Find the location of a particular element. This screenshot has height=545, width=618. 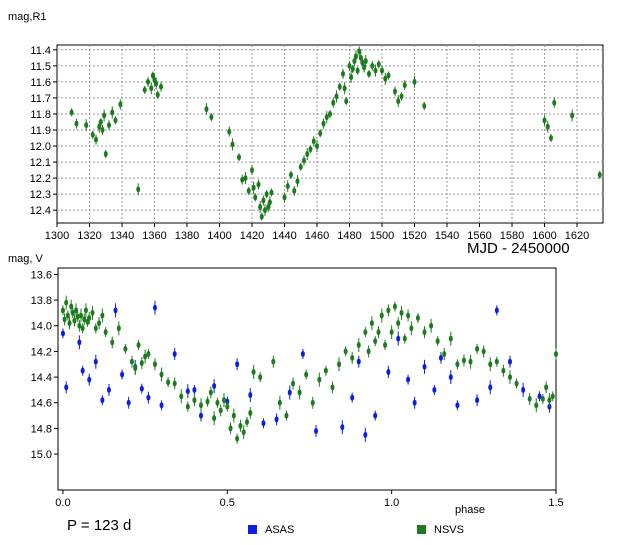

x-tick-label: 1540 is located at coordinates (447, 236).